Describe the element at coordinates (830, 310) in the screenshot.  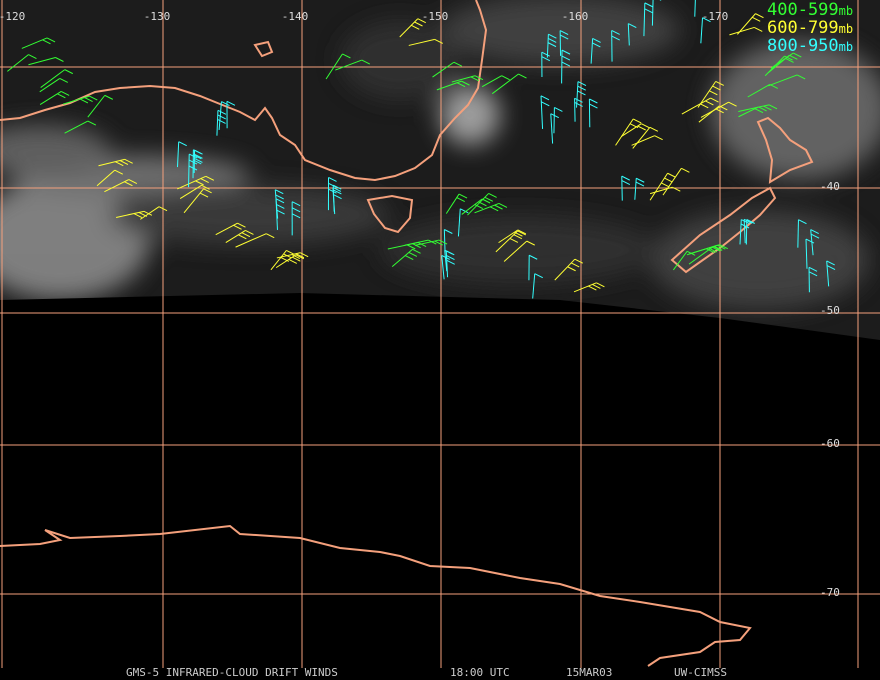
I see `latitude-label: -50` at that location.